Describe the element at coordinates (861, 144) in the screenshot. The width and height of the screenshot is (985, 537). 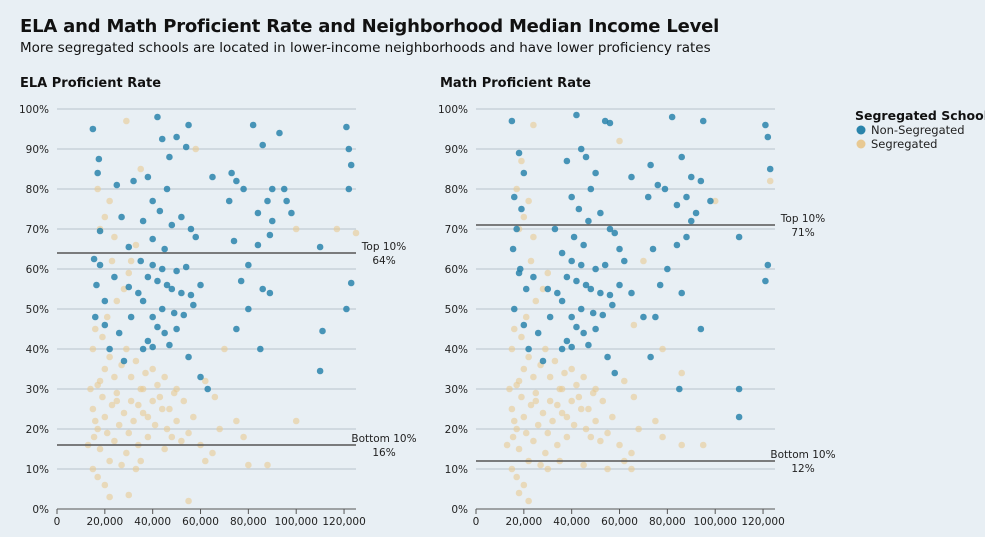
I see `legend-swatch` at that location.